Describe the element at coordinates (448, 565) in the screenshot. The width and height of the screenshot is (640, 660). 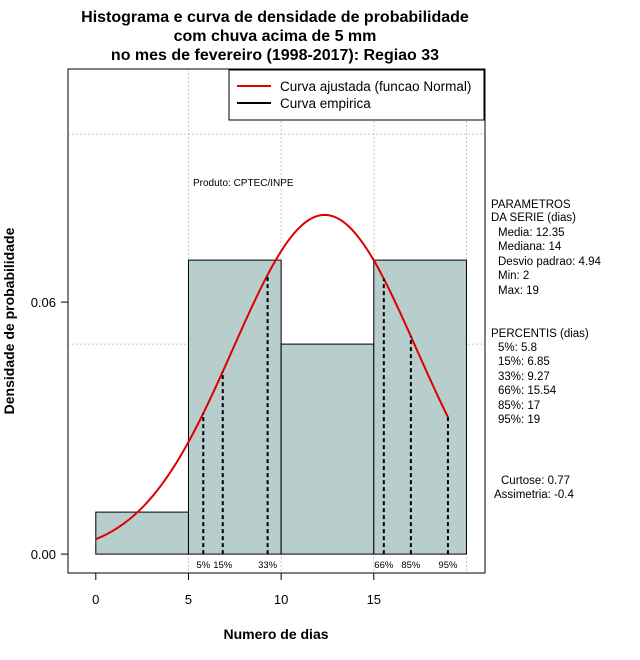
I see `percentile-label: 95%` at that location.